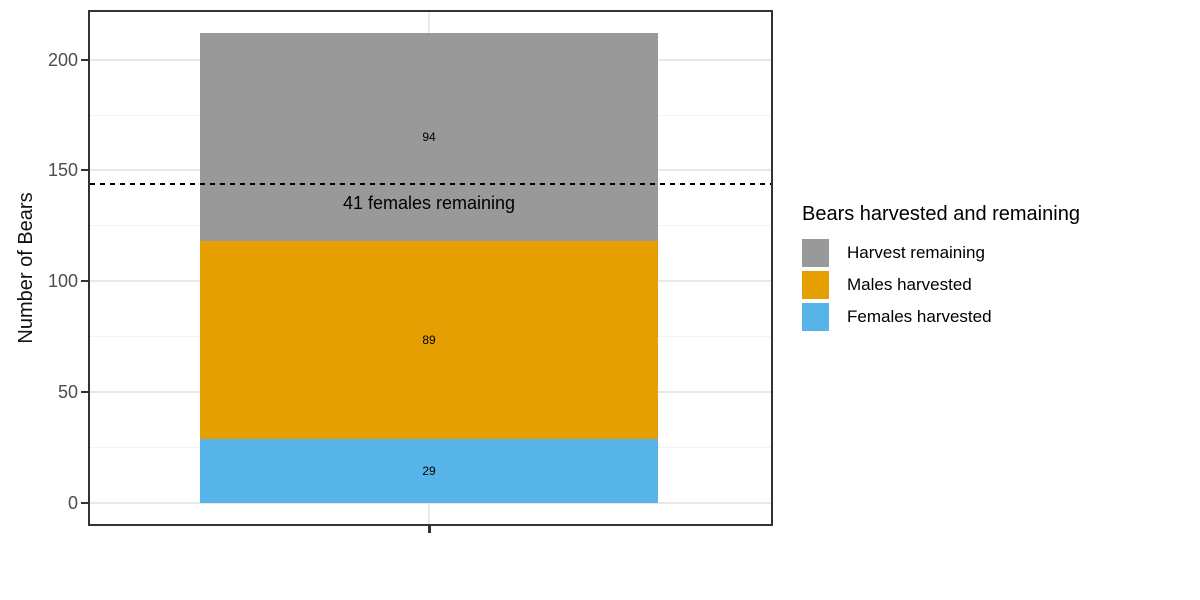 The width and height of the screenshot is (1200, 600). I want to click on bar-value-label-harvest-remaining: 94, so click(429, 137).